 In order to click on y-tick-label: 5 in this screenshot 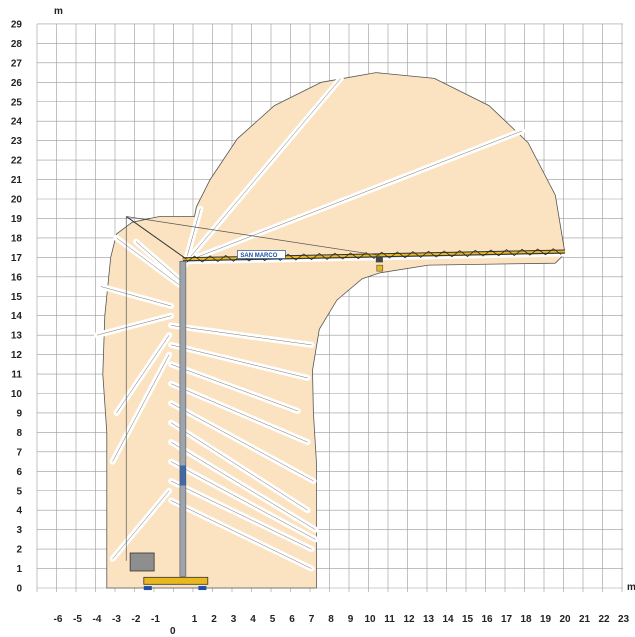, I will do `click(19, 491)`.